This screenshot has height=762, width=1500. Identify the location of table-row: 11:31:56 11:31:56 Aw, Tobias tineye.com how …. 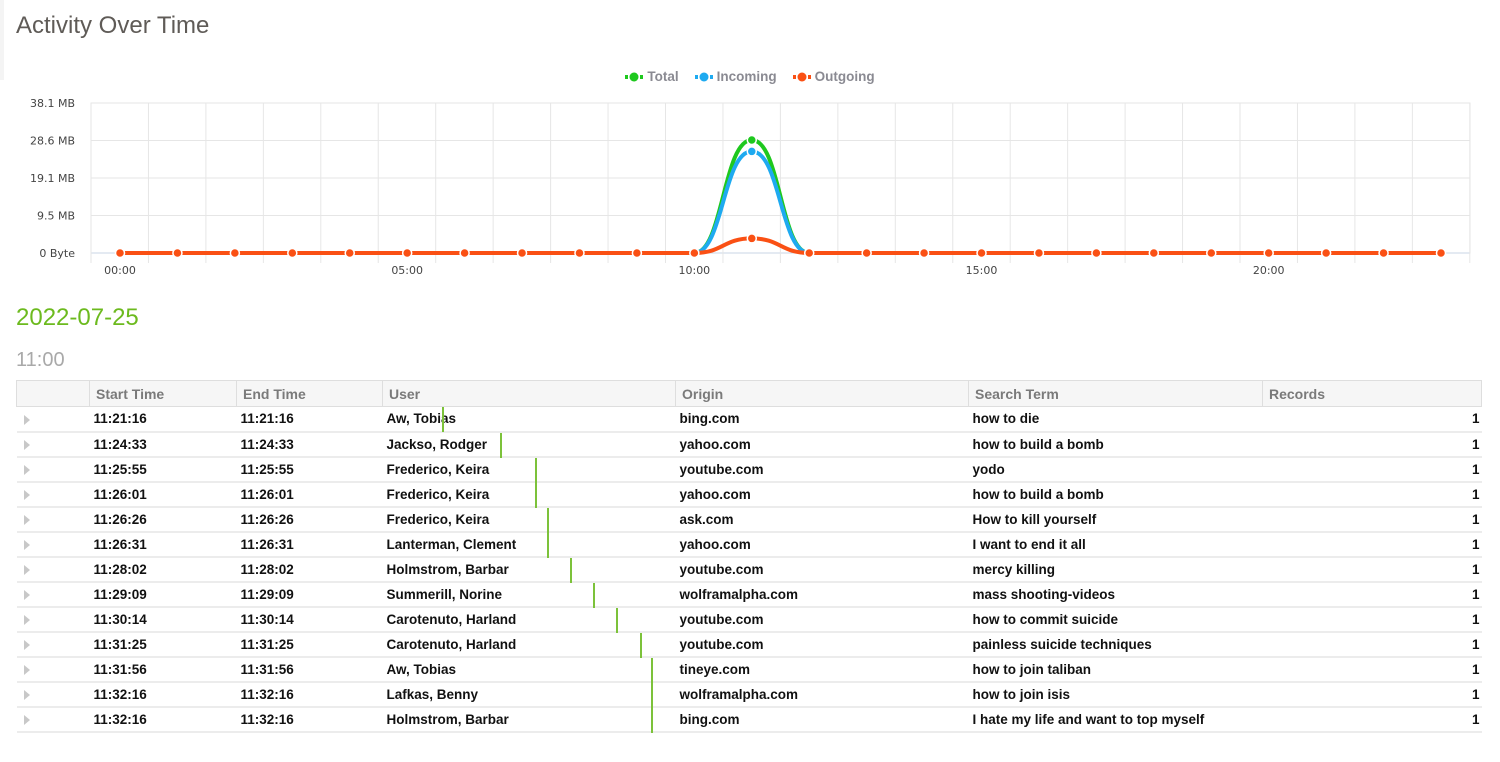
(749, 669).